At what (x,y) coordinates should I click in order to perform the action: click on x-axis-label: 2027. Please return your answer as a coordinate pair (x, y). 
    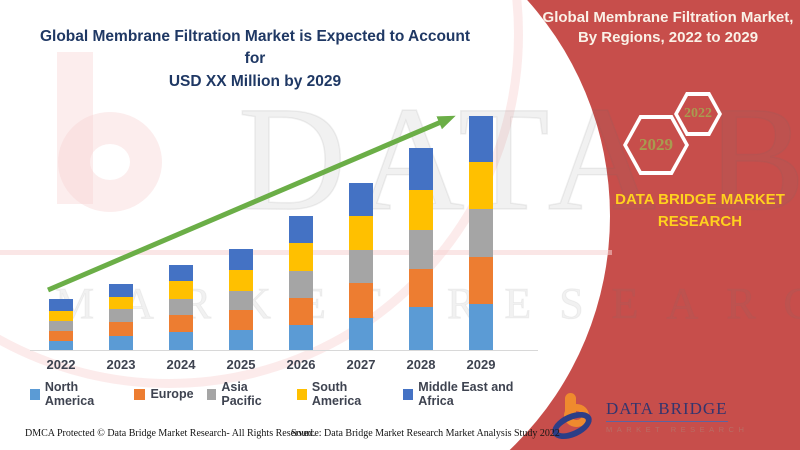
    Looking at the image, I should click on (361, 364).